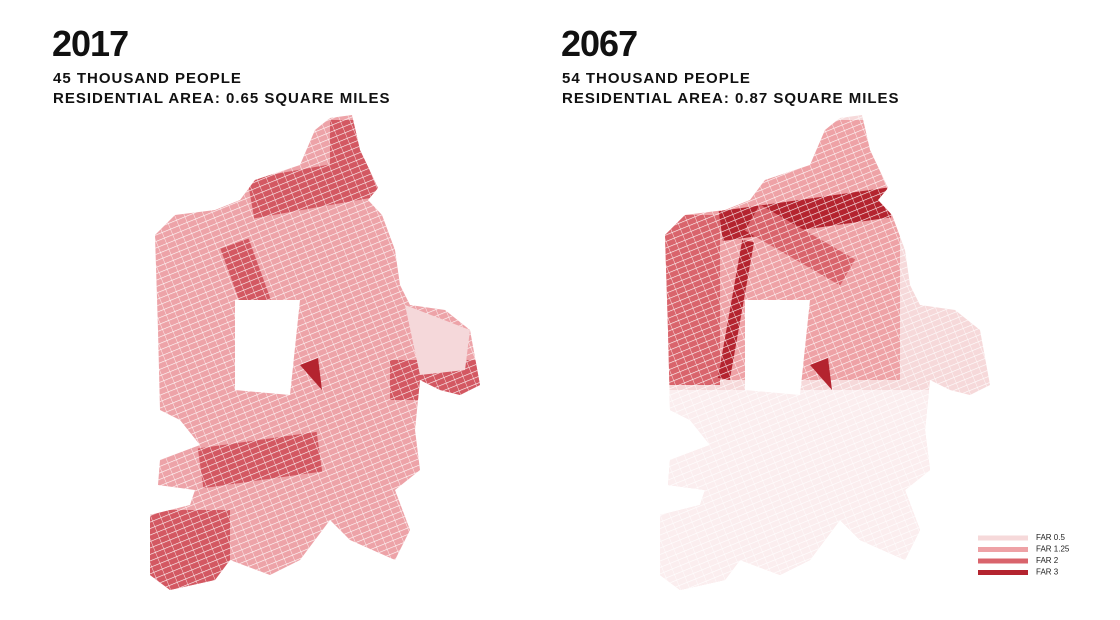  What do you see at coordinates (222, 98) in the screenshot?
I see `area: RESIDENTIAL AREA: 0.65 SQUARE MILES` at bounding box center [222, 98].